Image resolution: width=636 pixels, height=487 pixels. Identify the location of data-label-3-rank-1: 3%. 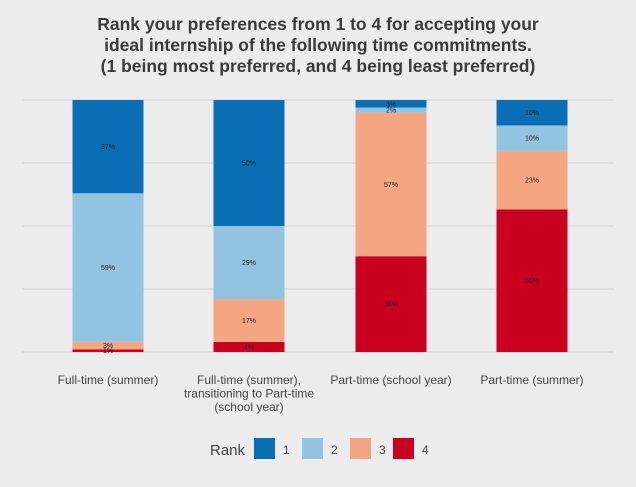
(391, 104).